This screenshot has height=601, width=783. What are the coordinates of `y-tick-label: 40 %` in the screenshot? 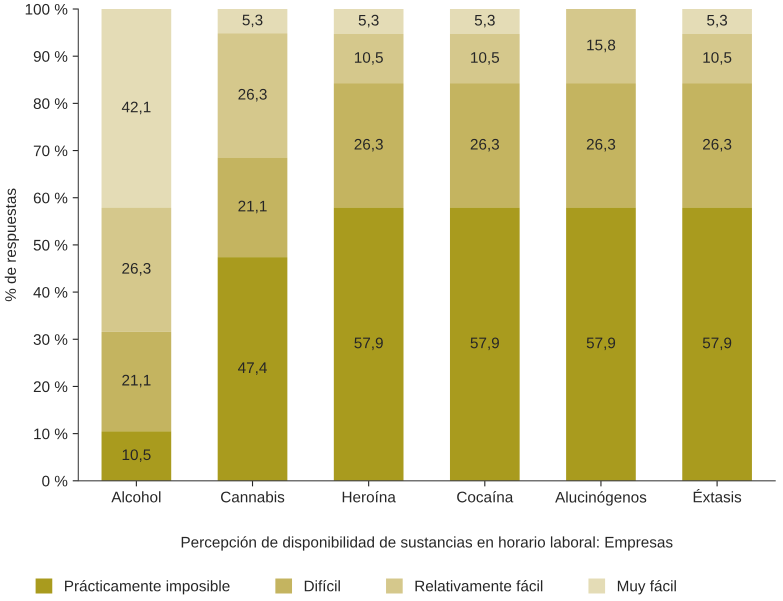 It's located at (50, 292).